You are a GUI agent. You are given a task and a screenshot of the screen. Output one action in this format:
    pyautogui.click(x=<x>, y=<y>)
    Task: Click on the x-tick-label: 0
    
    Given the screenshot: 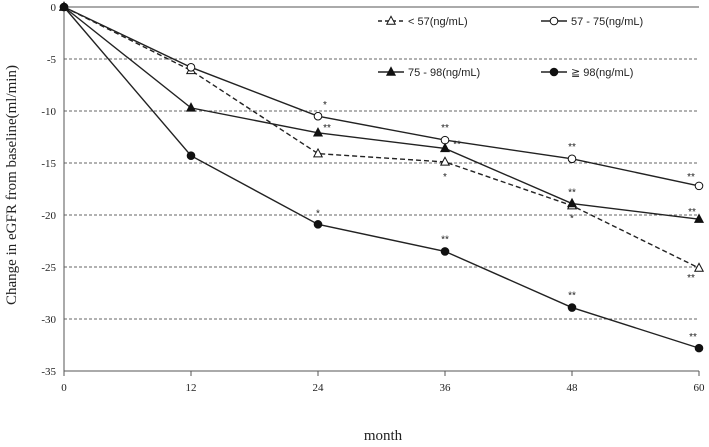 What is the action you would take?
    pyautogui.click(x=64, y=388)
    